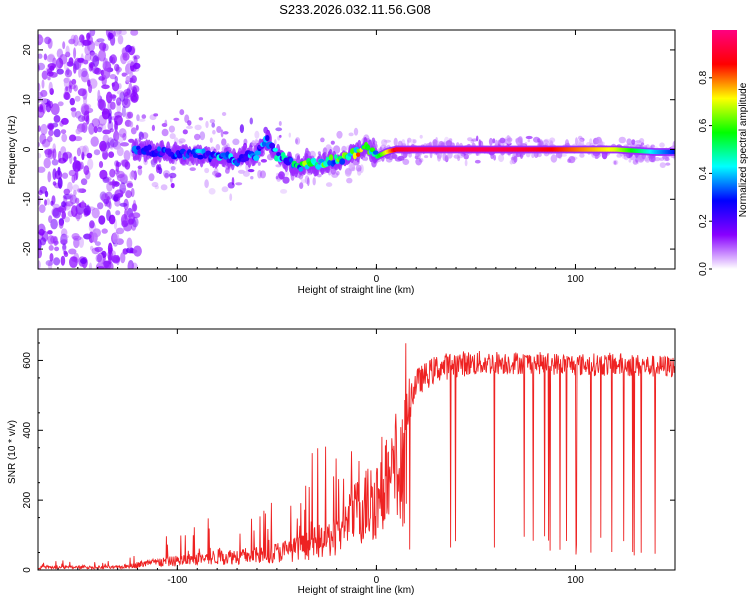 The image size is (750, 605). Describe the element at coordinates (27, 570) in the screenshot. I see `snr-ytick-label: 0` at that location.